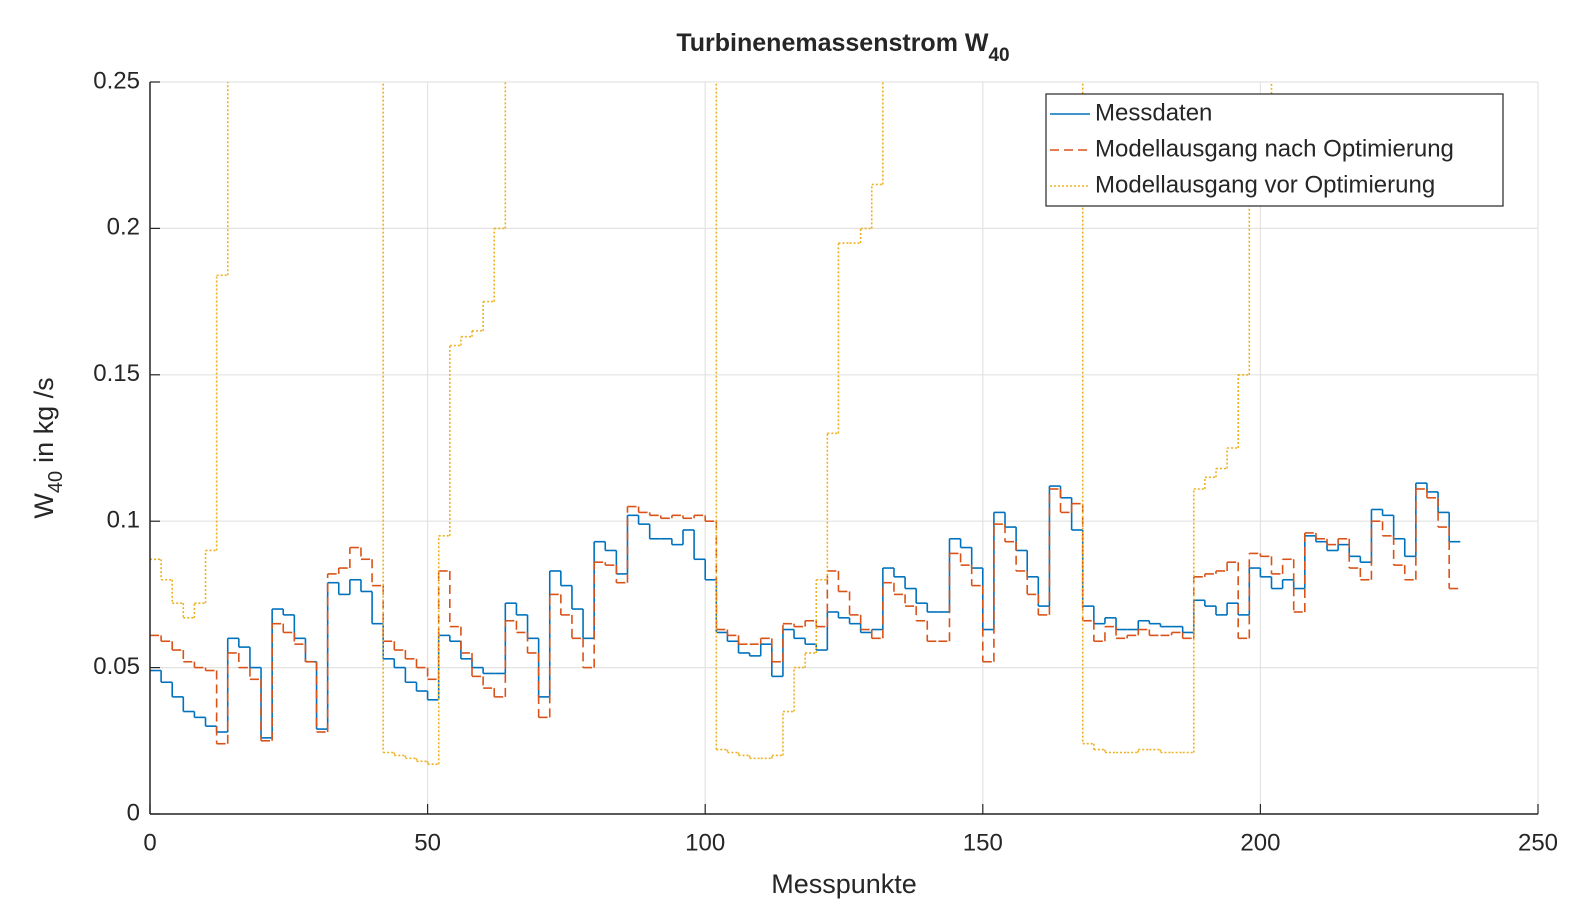  What do you see at coordinates (116, 666) in the screenshot?
I see `y-tick-label: 0.05` at bounding box center [116, 666].